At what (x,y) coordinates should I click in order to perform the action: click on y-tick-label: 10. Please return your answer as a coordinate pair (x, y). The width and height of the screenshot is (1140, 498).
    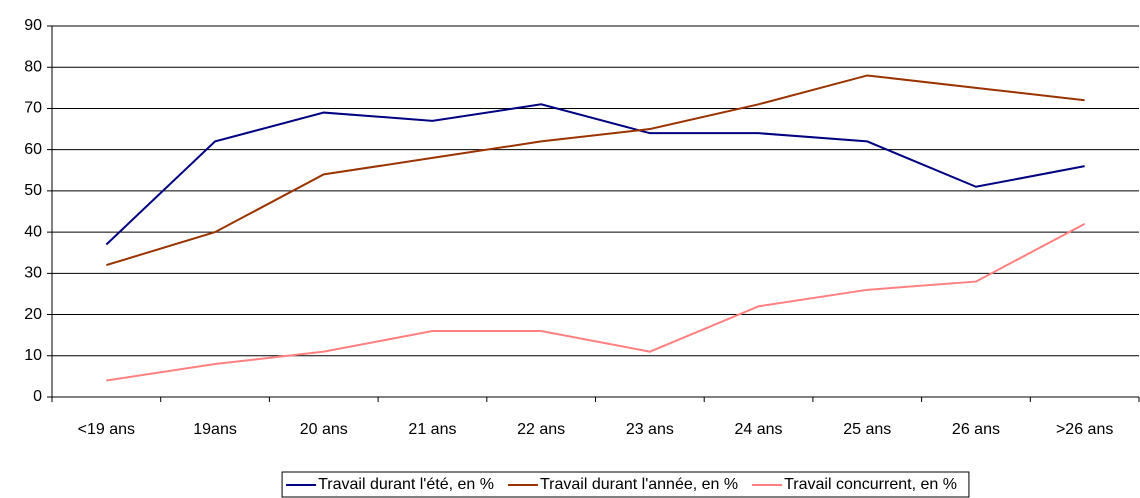
    Looking at the image, I should click on (33, 355).